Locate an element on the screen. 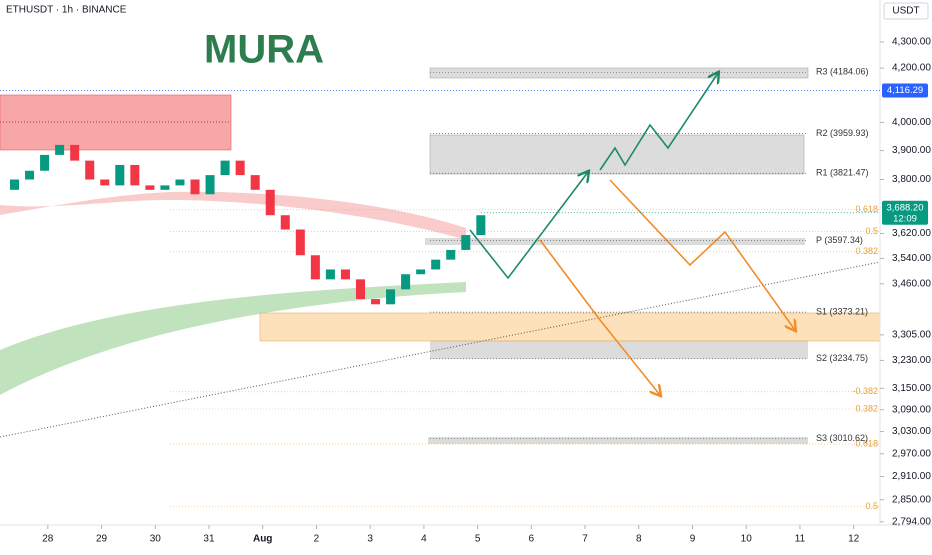 The image size is (932, 555). x-tick-label: 6 is located at coordinates (532, 539).